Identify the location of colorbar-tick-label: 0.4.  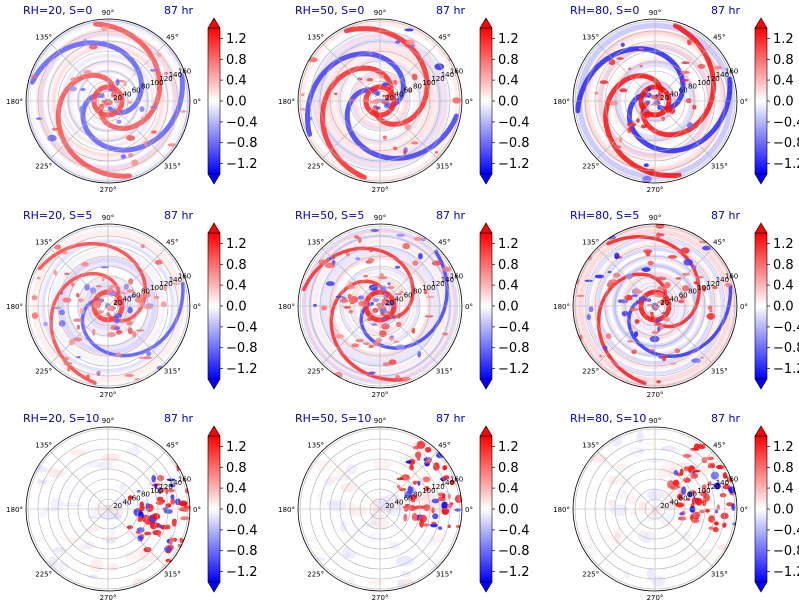
(508, 286).